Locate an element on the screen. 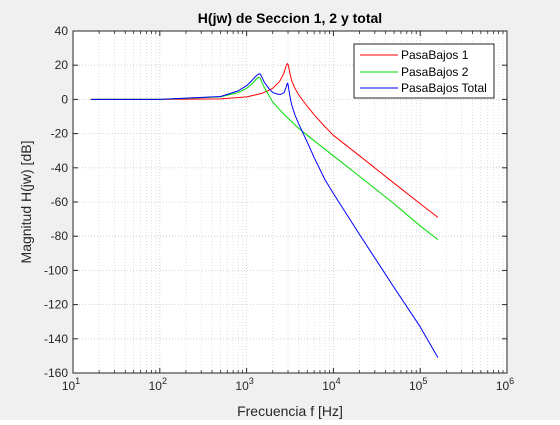 The height and width of the screenshot is (425, 560). y-tick-labels: 40 20 0 -20 -40 -60 -80 -100 -120 -140 -160 is located at coordinates (56, 202).